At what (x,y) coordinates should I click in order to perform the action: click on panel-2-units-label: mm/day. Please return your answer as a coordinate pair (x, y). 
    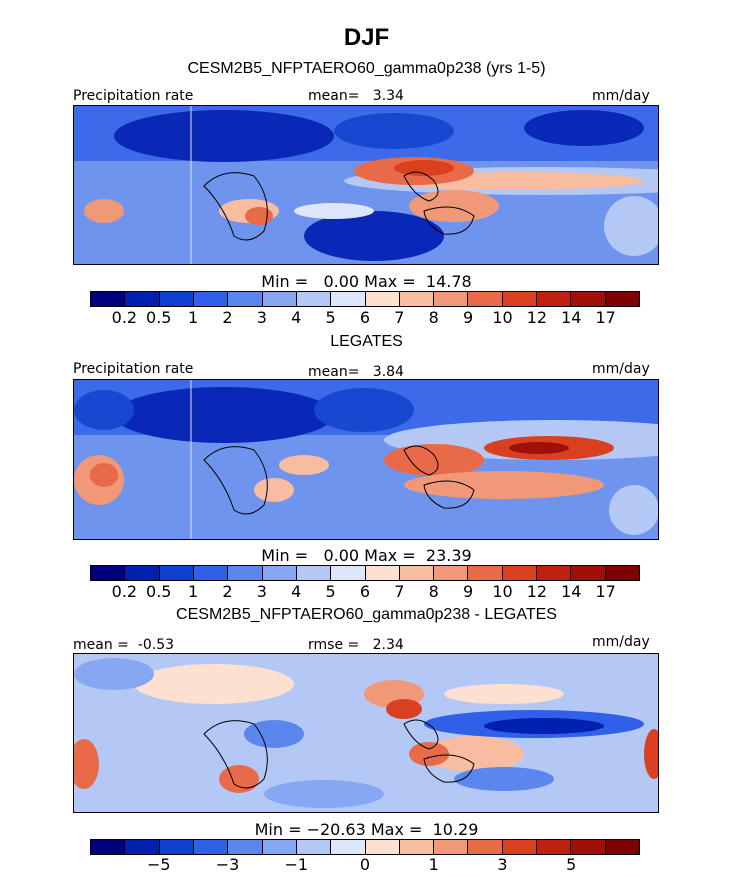
    Looking at the image, I should click on (621, 369).